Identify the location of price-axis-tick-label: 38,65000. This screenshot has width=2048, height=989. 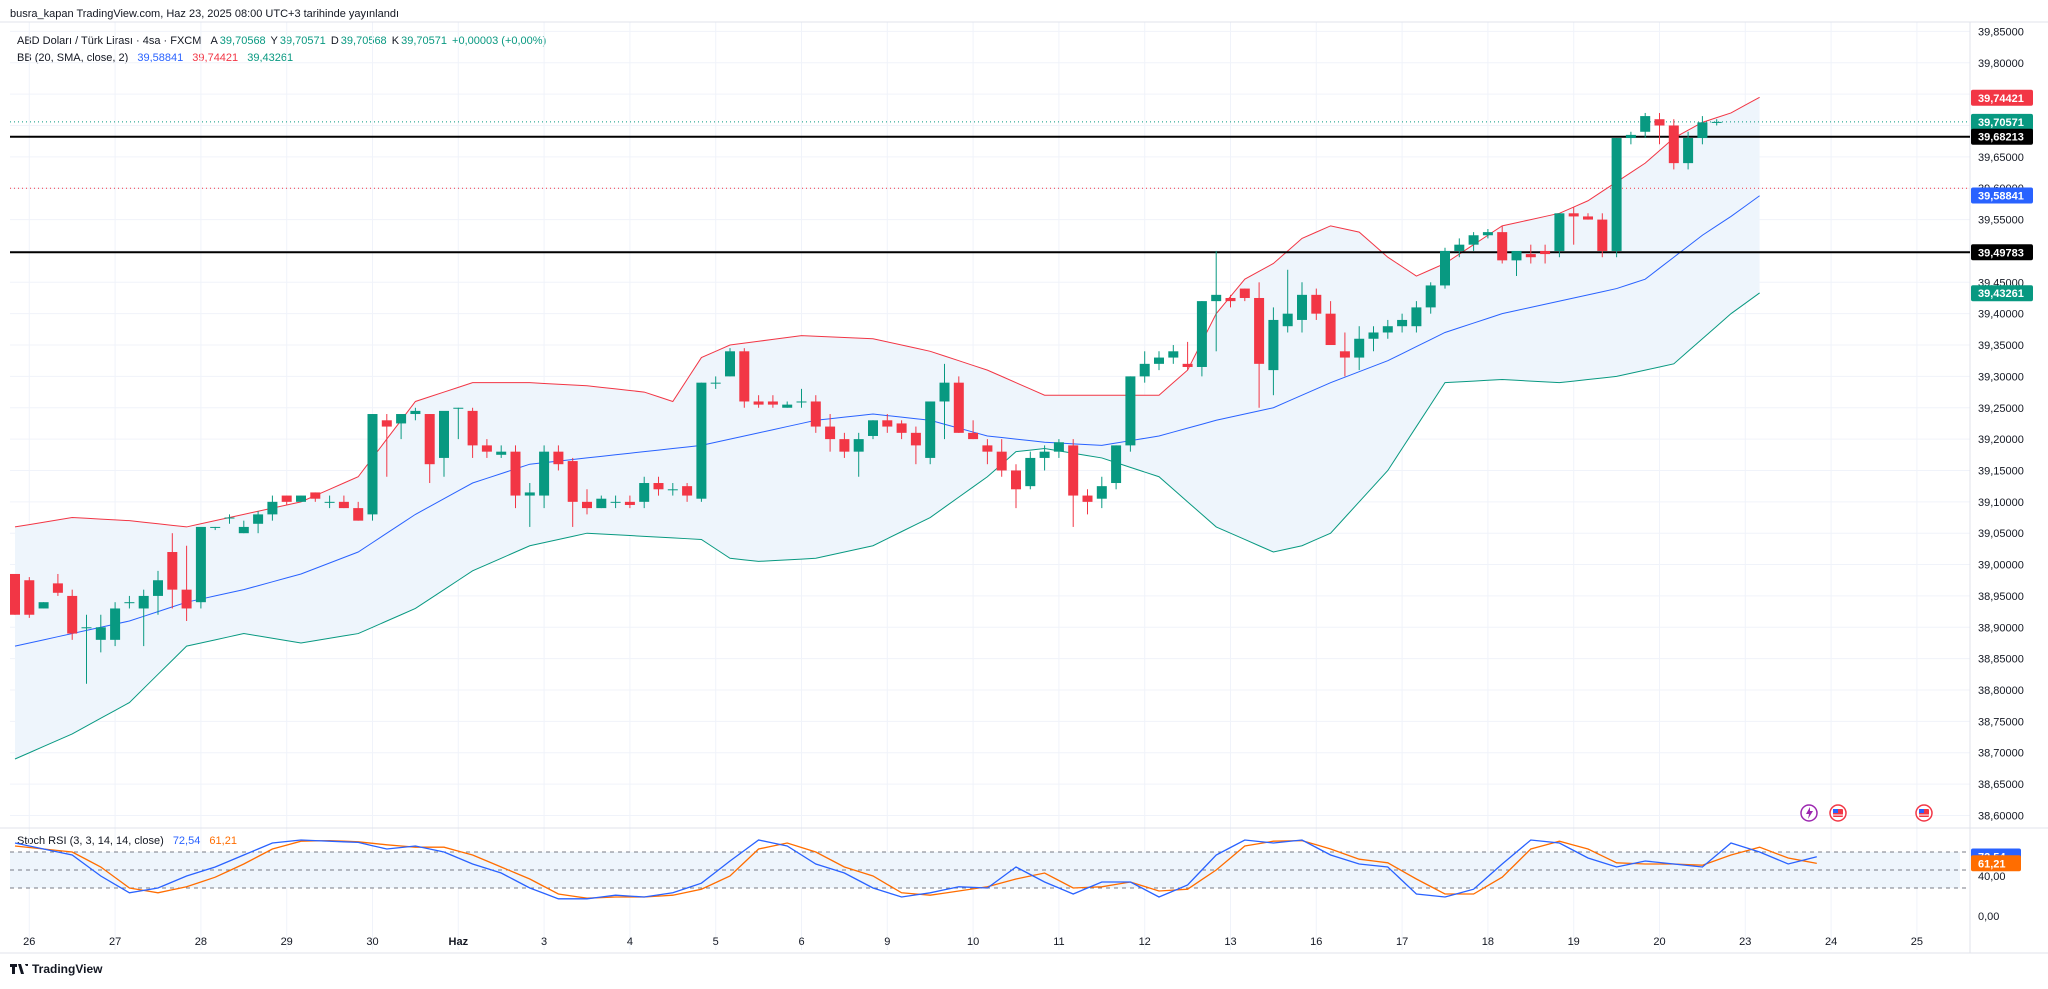
(2001, 785).